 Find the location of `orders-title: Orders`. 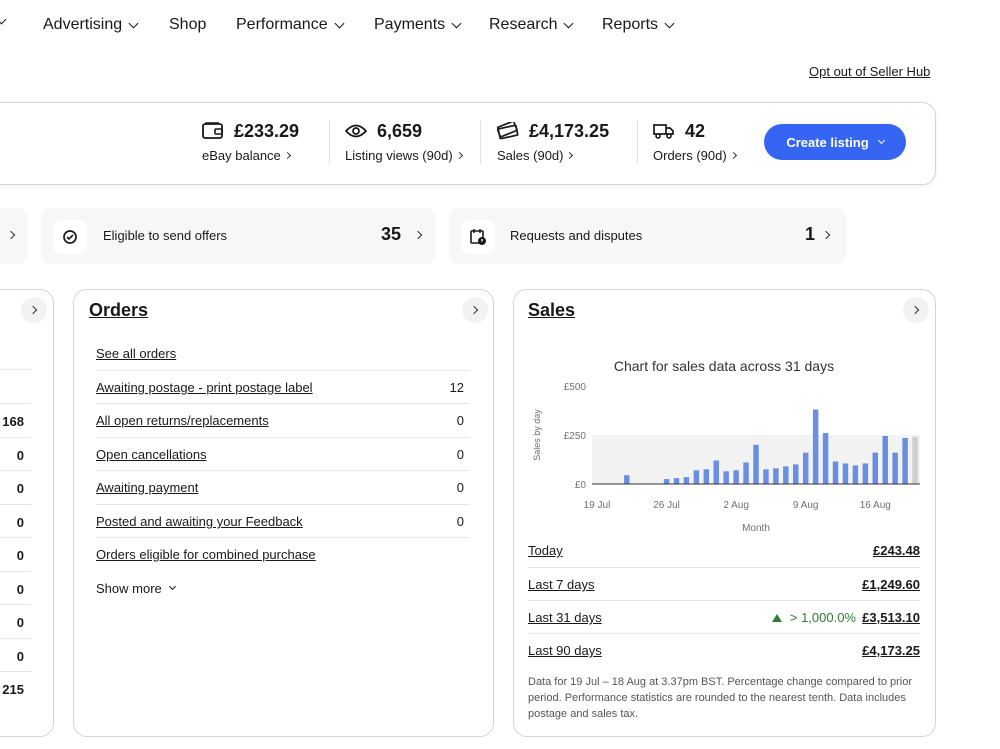

orders-title: Orders is located at coordinates (119, 310).